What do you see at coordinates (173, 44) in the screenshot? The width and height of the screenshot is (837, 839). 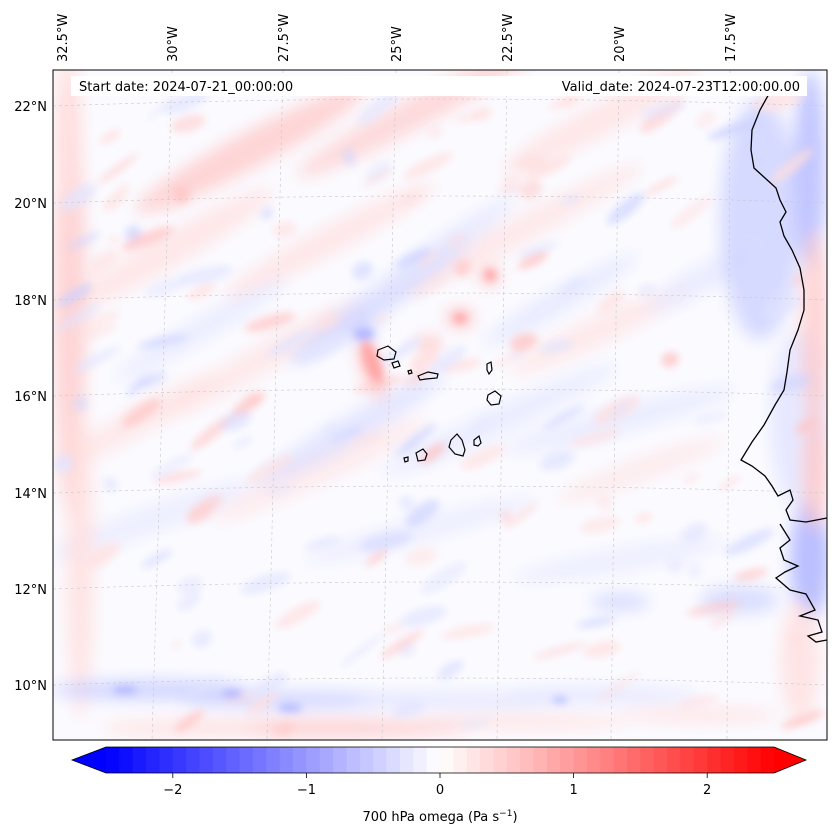 I see `lon-label: 30°W` at bounding box center [173, 44].